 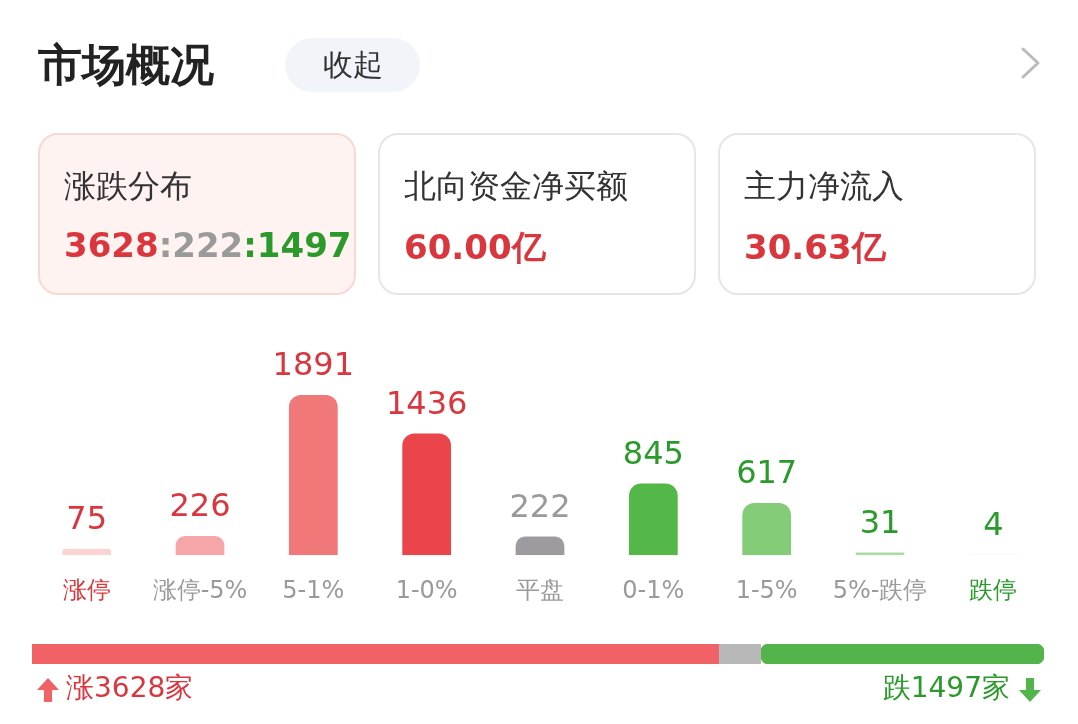 What do you see at coordinates (313, 364) in the screenshot?
I see `data-label: 1891` at bounding box center [313, 364].